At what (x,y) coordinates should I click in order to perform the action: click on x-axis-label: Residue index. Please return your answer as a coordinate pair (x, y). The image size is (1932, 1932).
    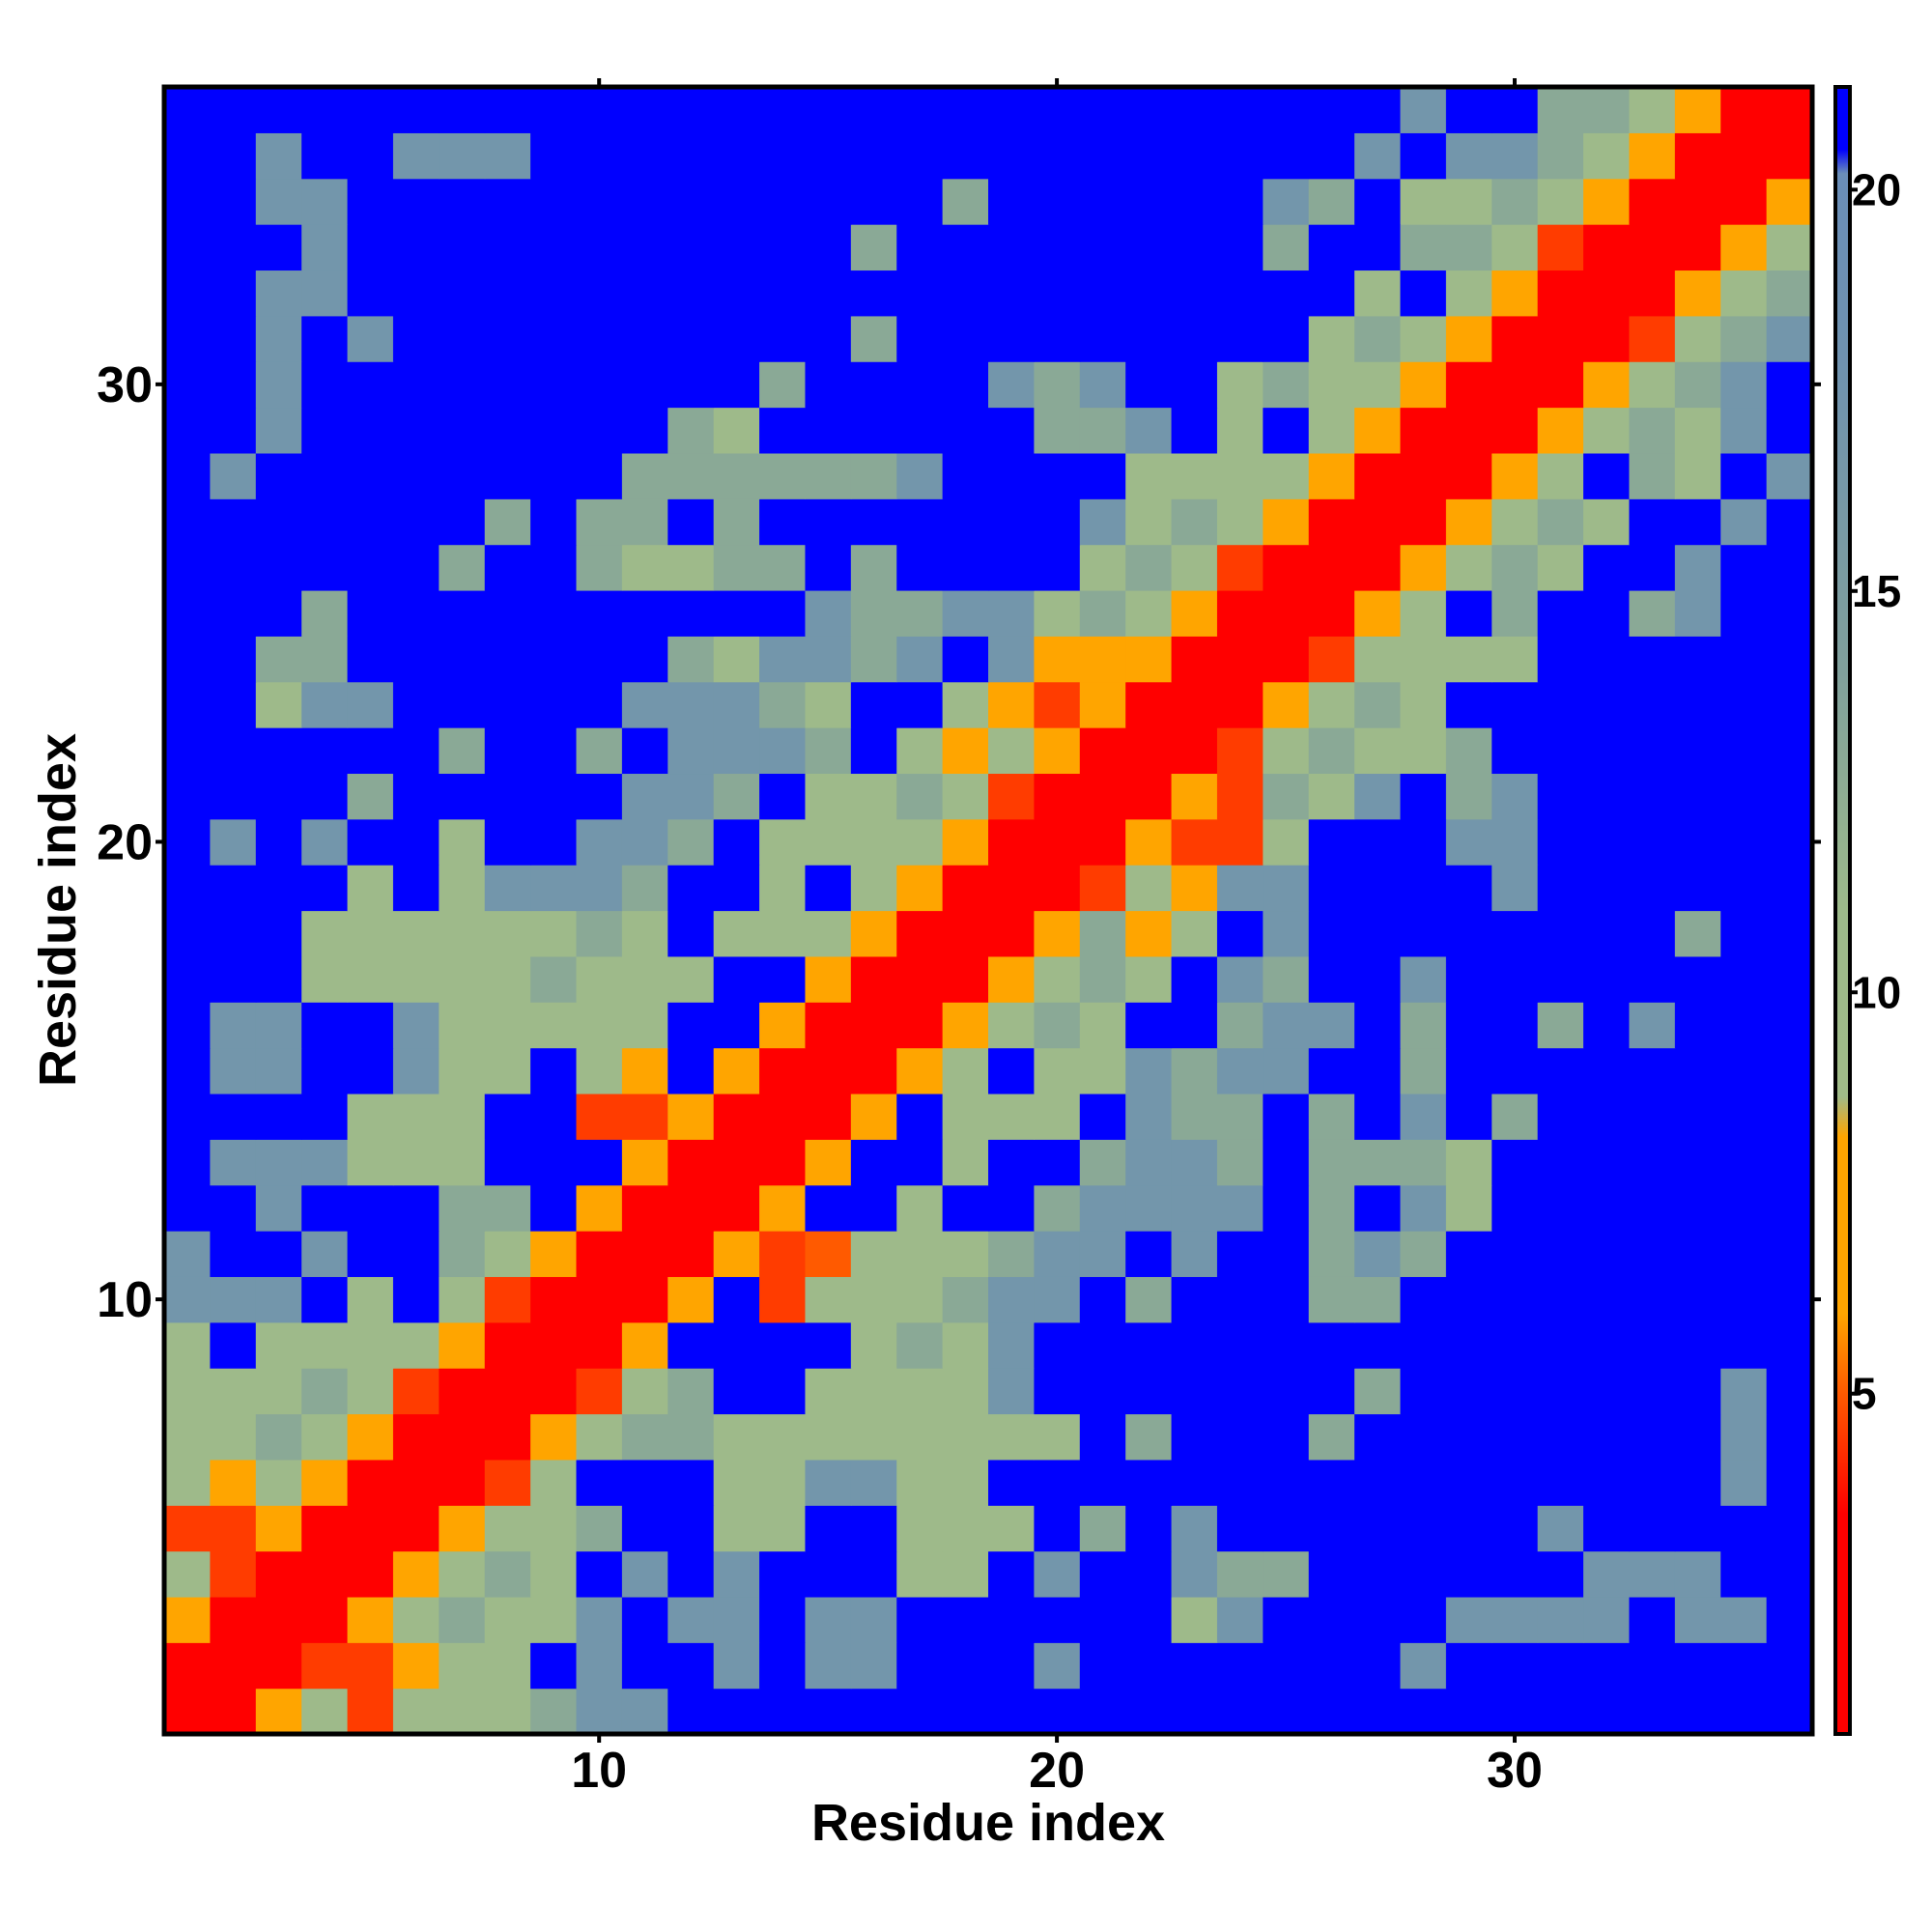
    Looking at the image, I should click on (988, 1823).